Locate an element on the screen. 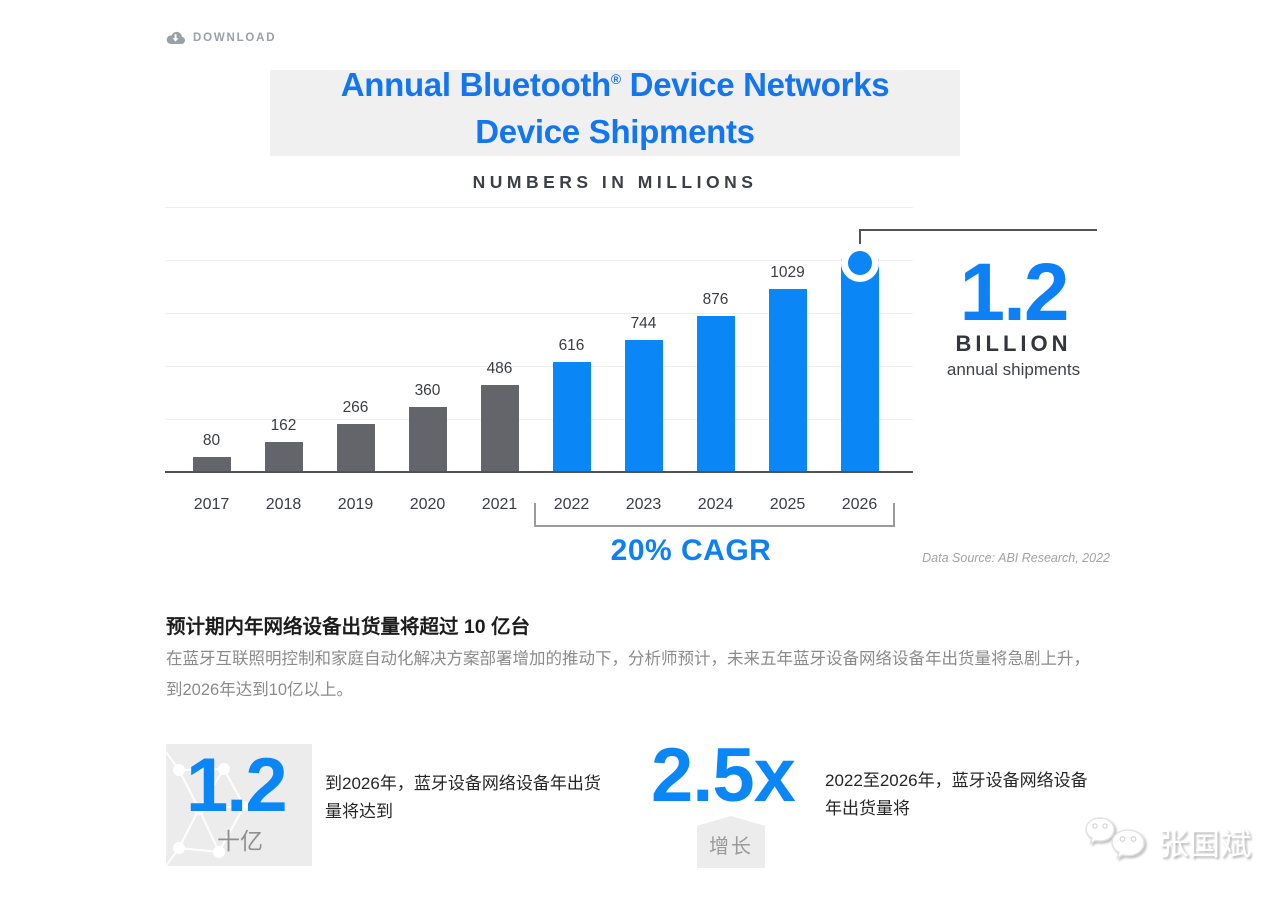 This screenshot has height=899, width=1280. chart-subtitle: NUMBERS IN MILLIONS is located at coordinates (615, 182).